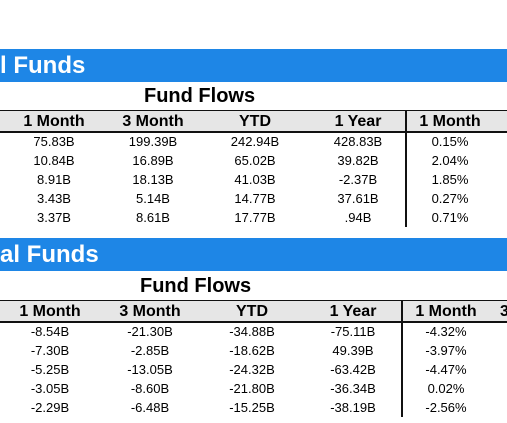 The image size is (507, 423). What do you see at coordinates (450, 179) in the screenshot?
I see `return-1-month: 1.85%` at bounding box center [450, 179].